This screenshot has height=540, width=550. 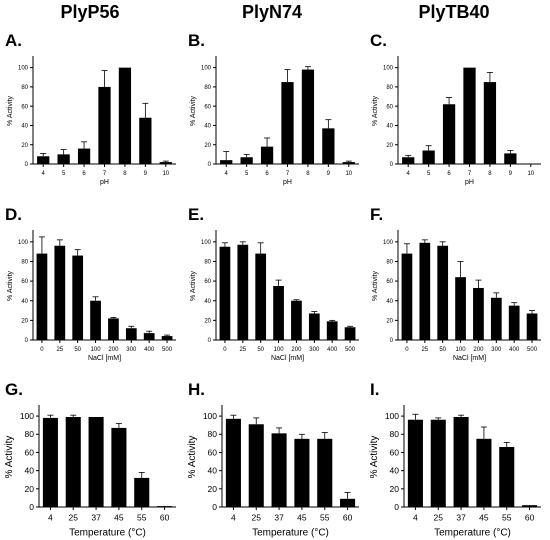 What do you see at coordinates (196, 389) in the screenshot?
I see `panel-label: H.` at bounding box center [196, 389].